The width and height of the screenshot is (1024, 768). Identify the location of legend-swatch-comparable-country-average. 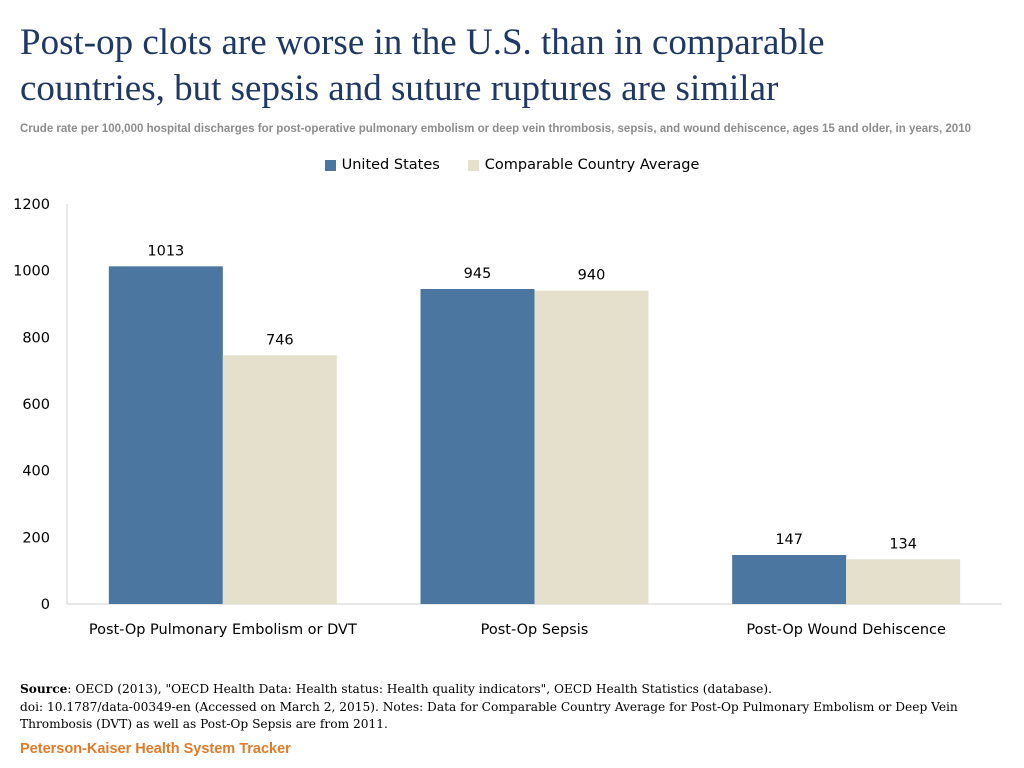
(473, 165).